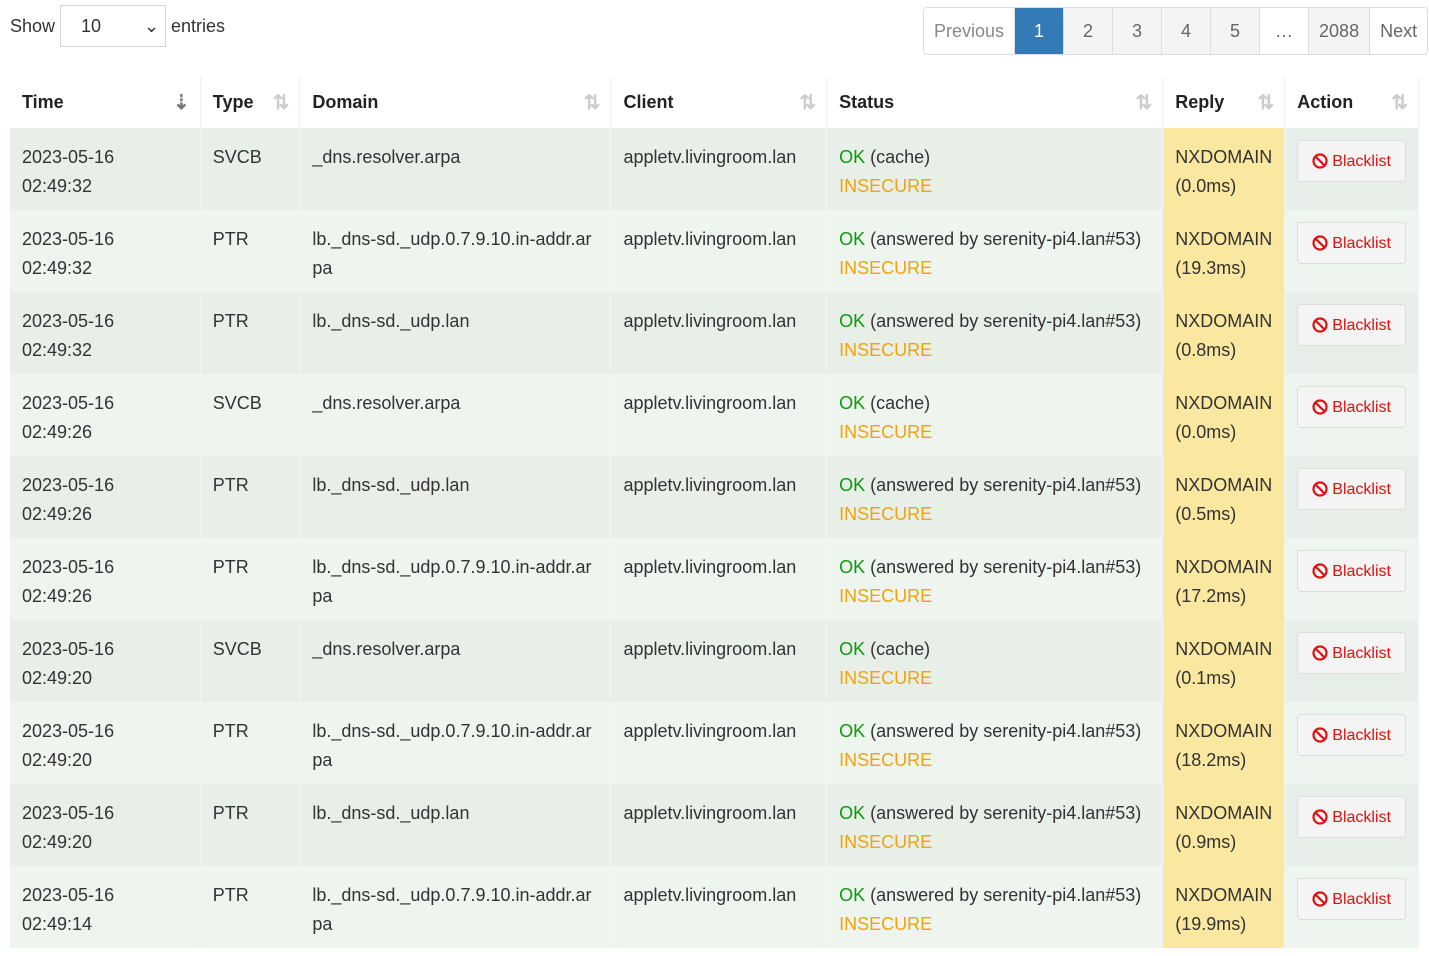 The image size is (1429, 956). Describe the element at coordinates (455, 102) in the screenshot. I see `column-header-domain: Domain ⇅` at that location.